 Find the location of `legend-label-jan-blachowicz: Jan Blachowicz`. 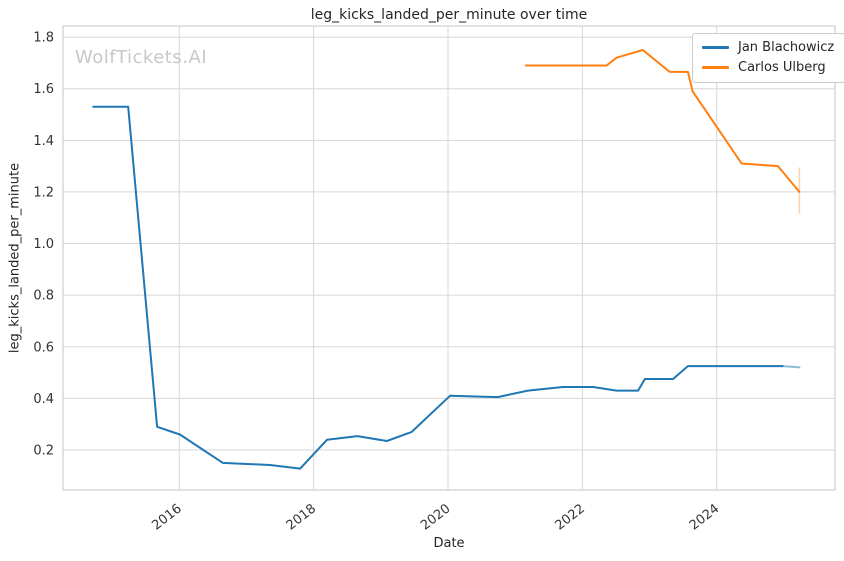

legend-label-jan-blachowicz: Jan Blachowicz is located at coordinates (786, 47).